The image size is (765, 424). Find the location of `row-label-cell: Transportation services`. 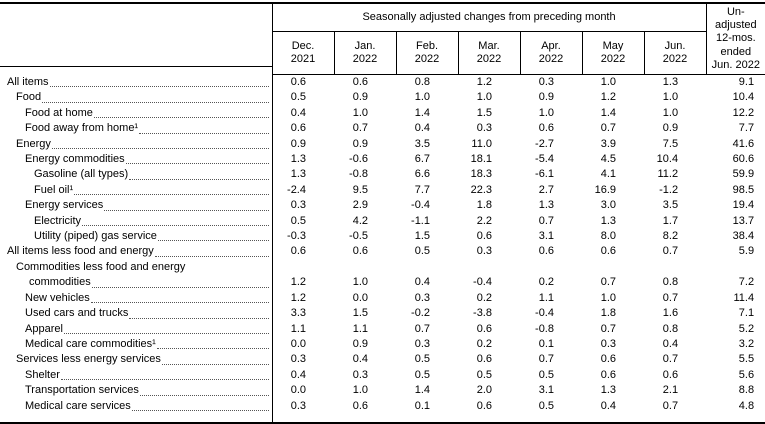

row-label-cell: Transportation services is located at coordinates (136, 391).